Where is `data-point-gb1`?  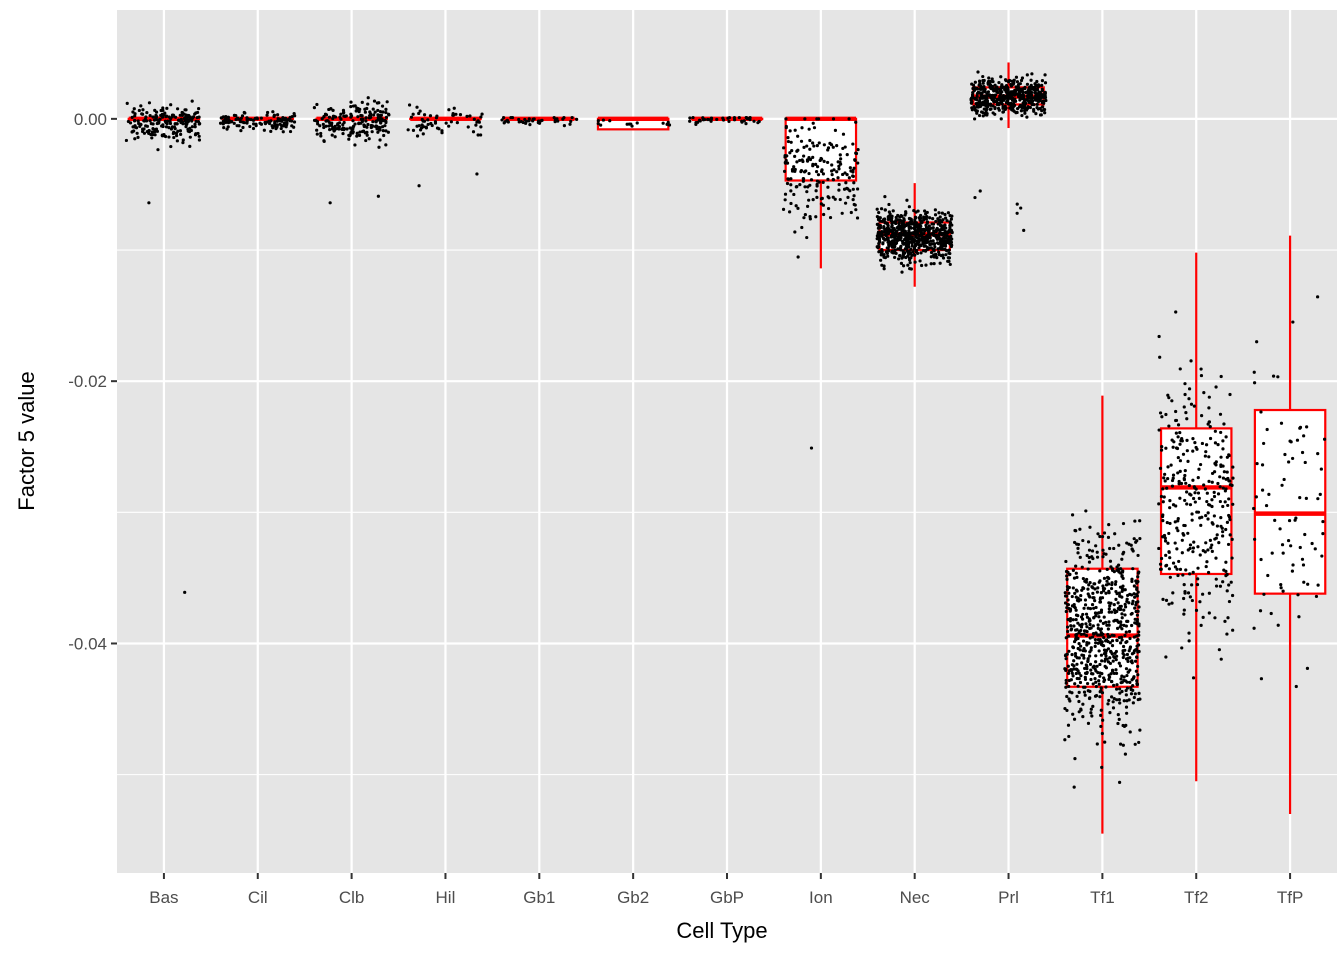 data-point-gb1 is located at coordinates (534, 118).